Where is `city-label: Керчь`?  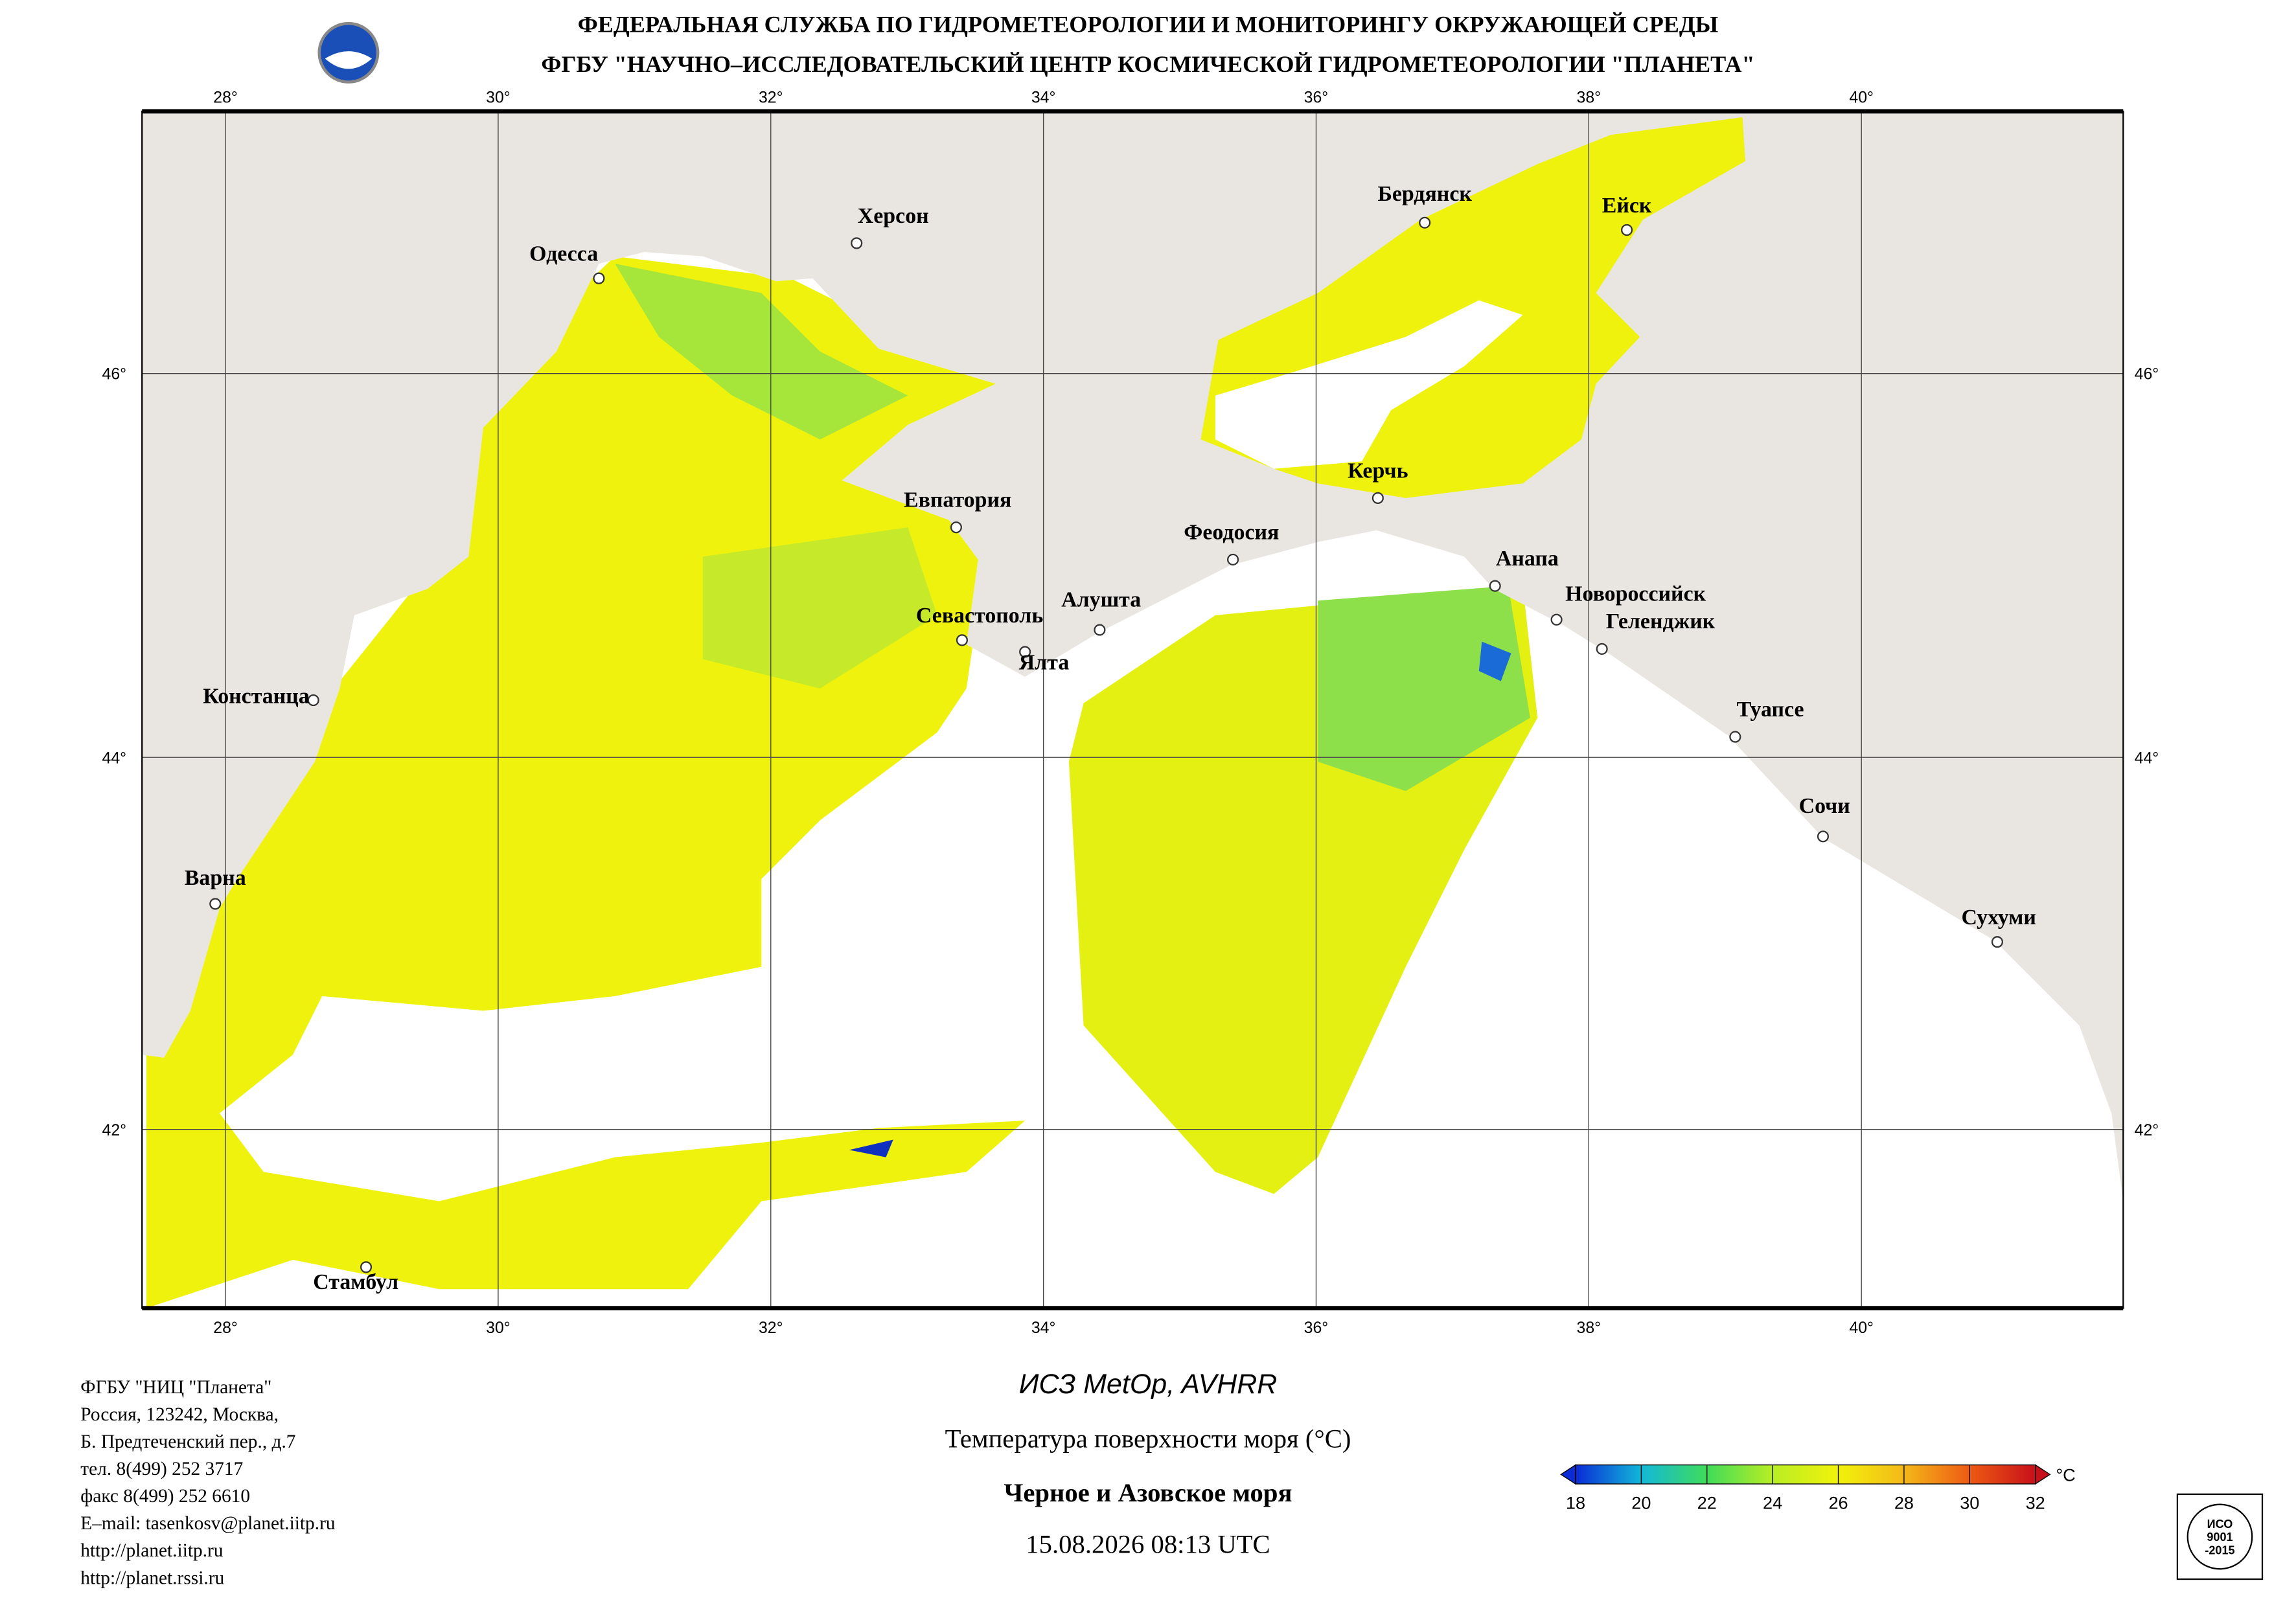
city-label: Керчь is located at coordinates (1378, 471).